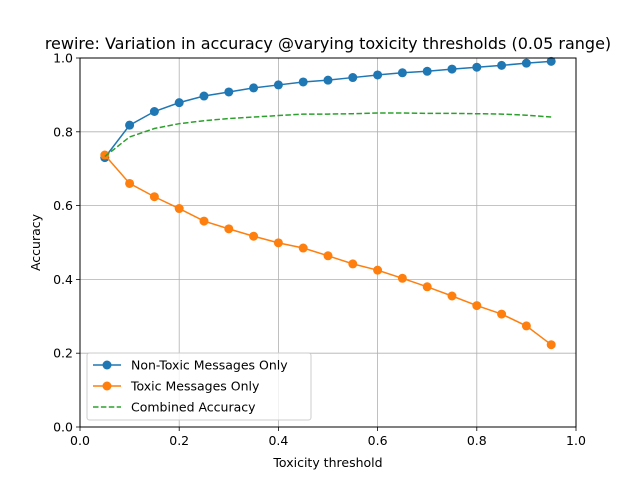 The width and height of the screenshot is (640, 480). I want to click on legend-marker-non-toxic-messages-only, so click(107, 365).